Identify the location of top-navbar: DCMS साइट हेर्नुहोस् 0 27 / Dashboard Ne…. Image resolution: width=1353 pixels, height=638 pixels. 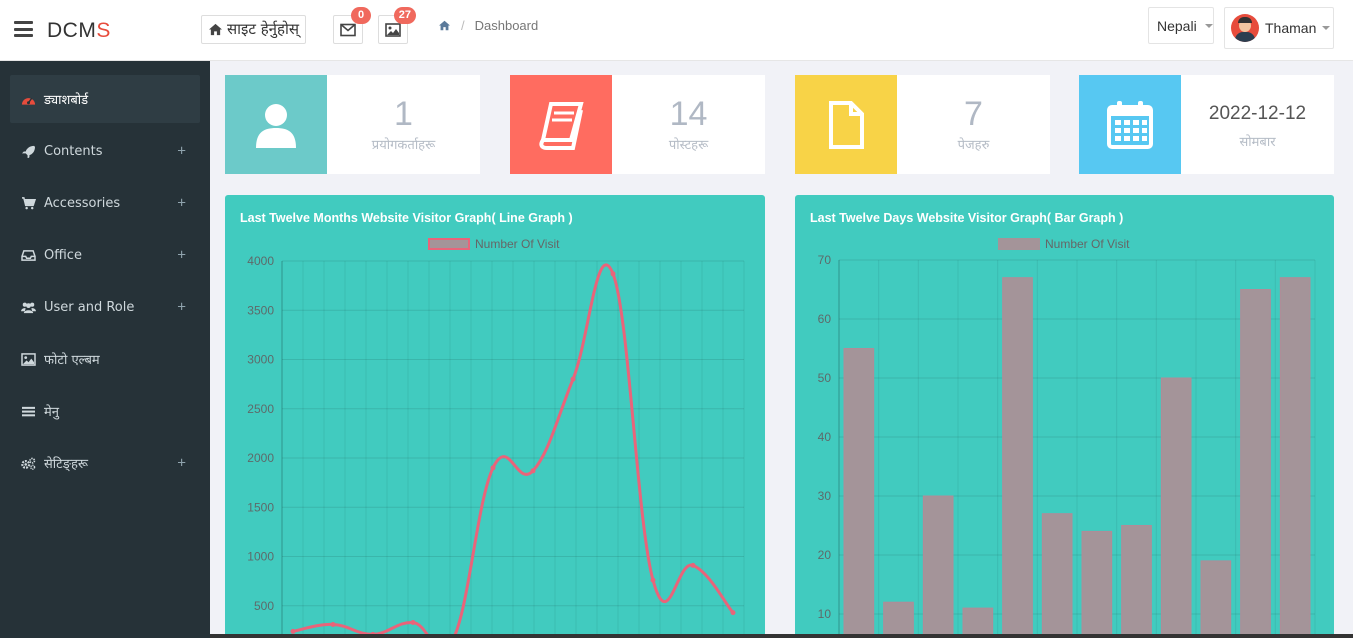
(676, 30).